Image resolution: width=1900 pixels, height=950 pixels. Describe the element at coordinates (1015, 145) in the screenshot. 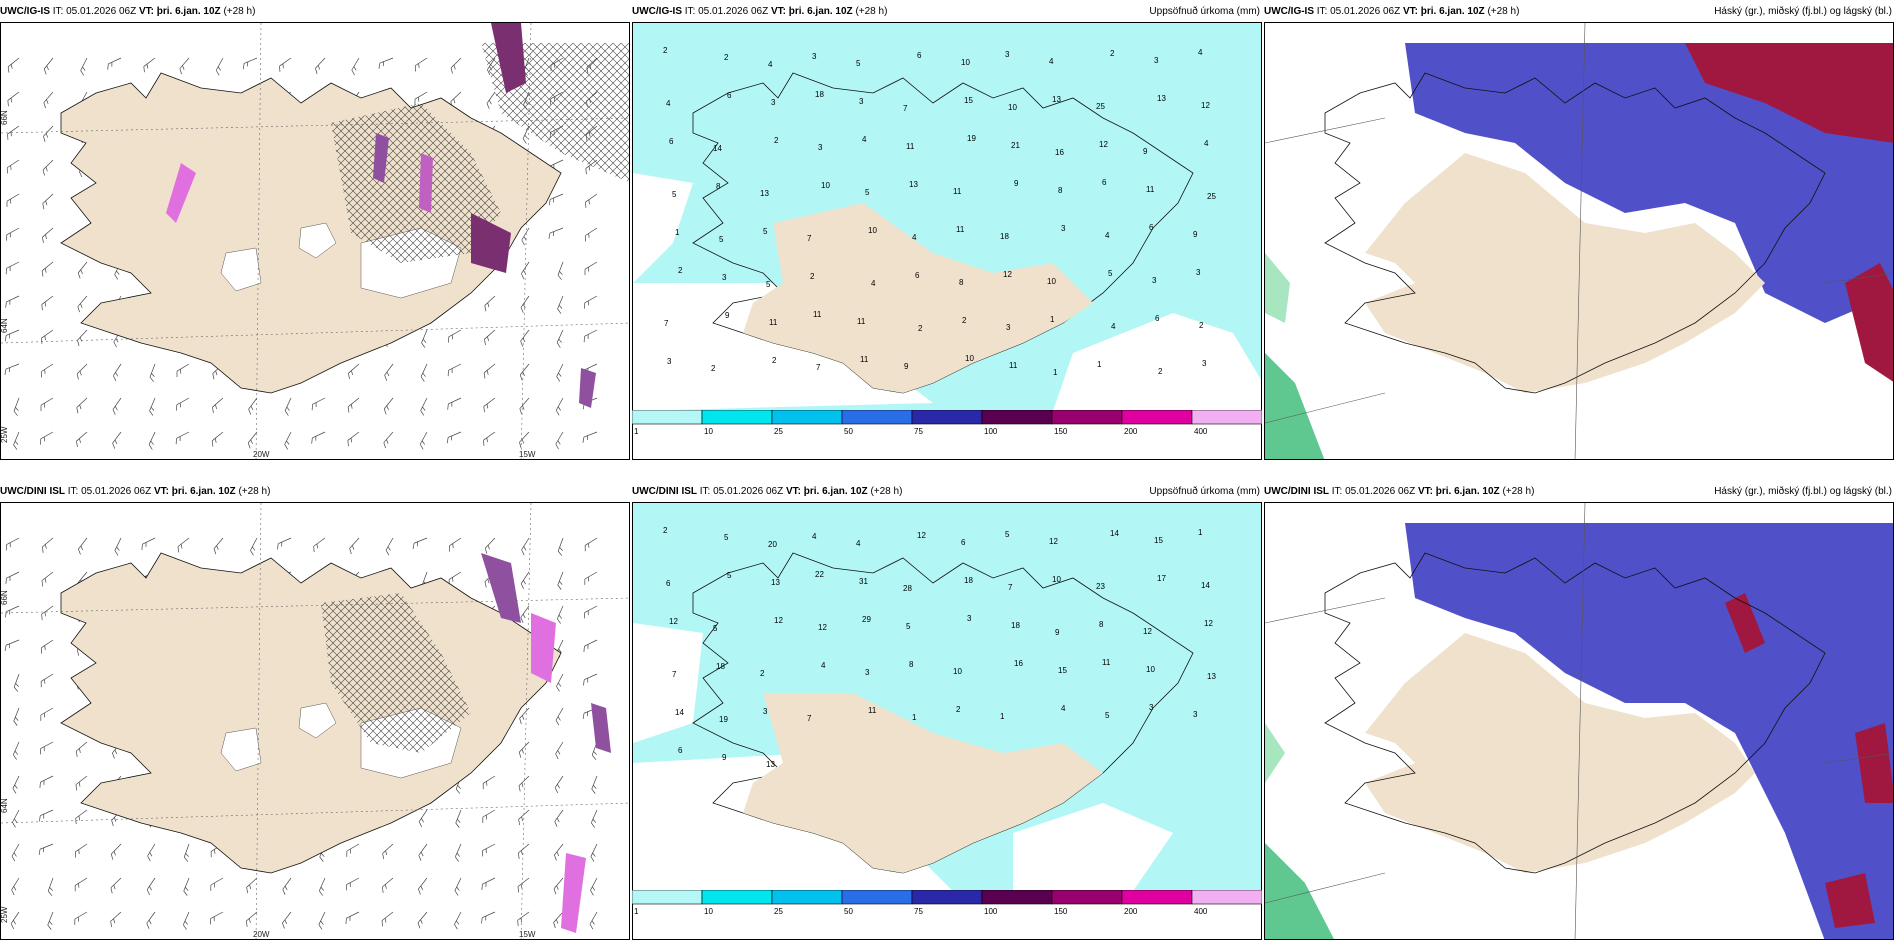

I see `precip-value: 21` at that location.